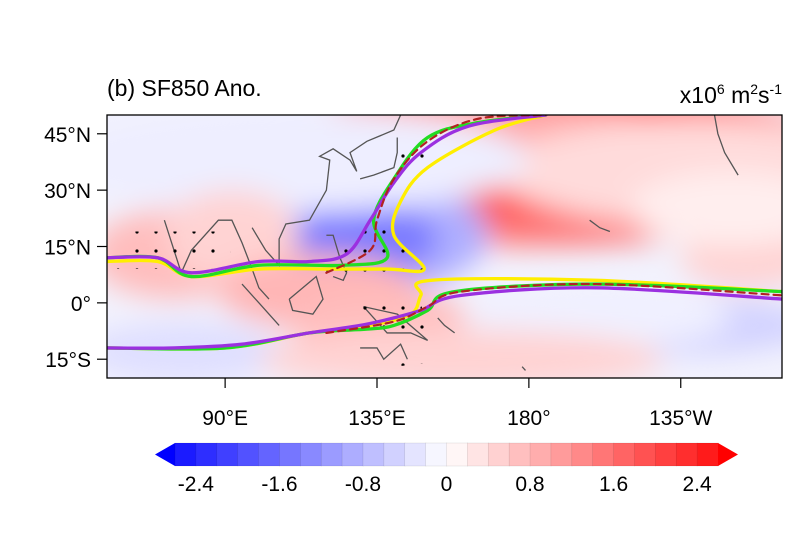  Describe the element at coordinates (81, 304) in the screenshot. I see `y-tick-label: 0°` at that location.